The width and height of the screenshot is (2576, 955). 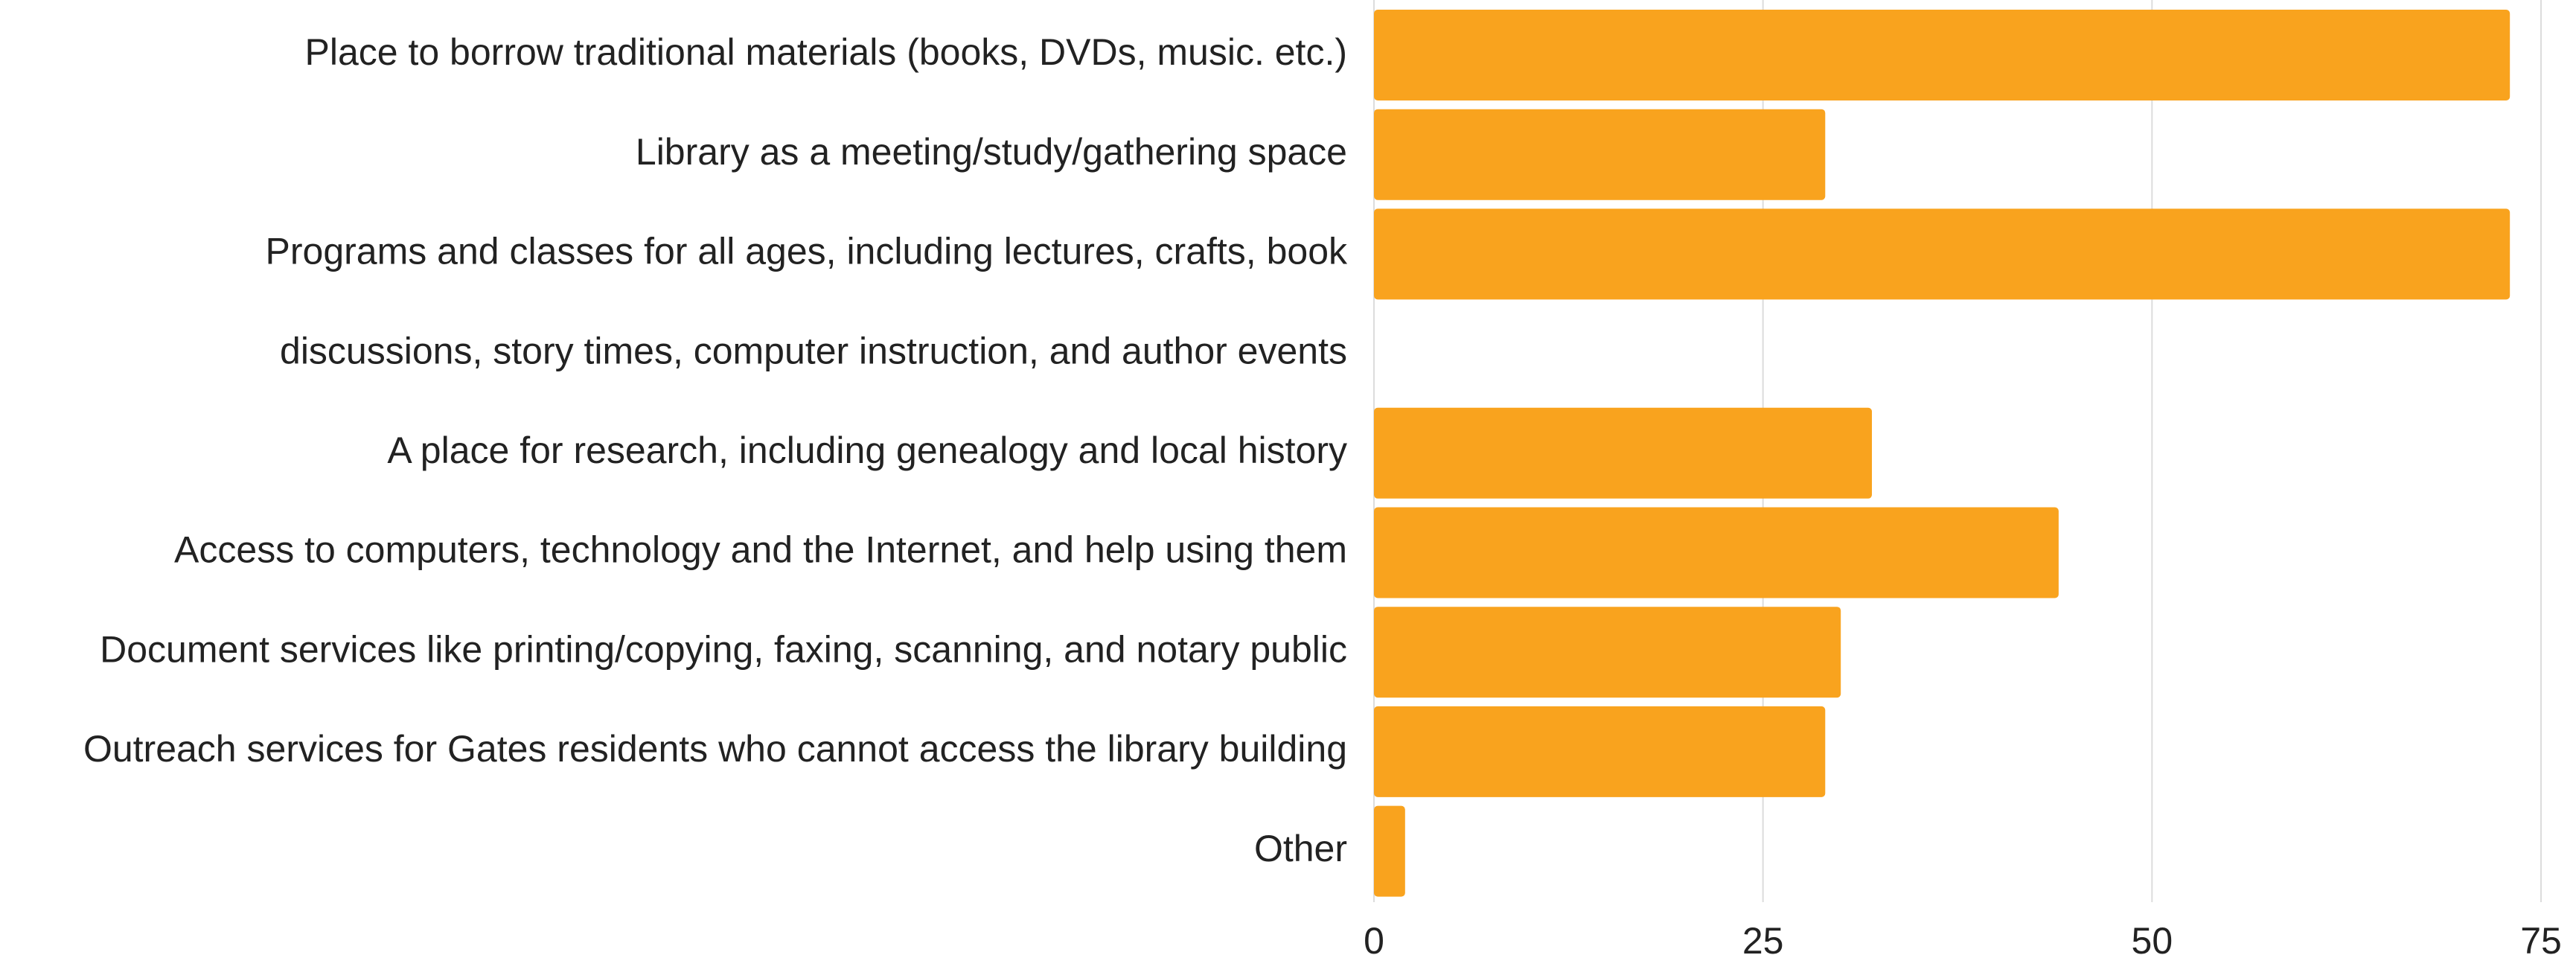 What do you see at coordinates (1763, 937) in the screenshot?
I see `x-tick-label: 25` at bounding box center [1763, 937].